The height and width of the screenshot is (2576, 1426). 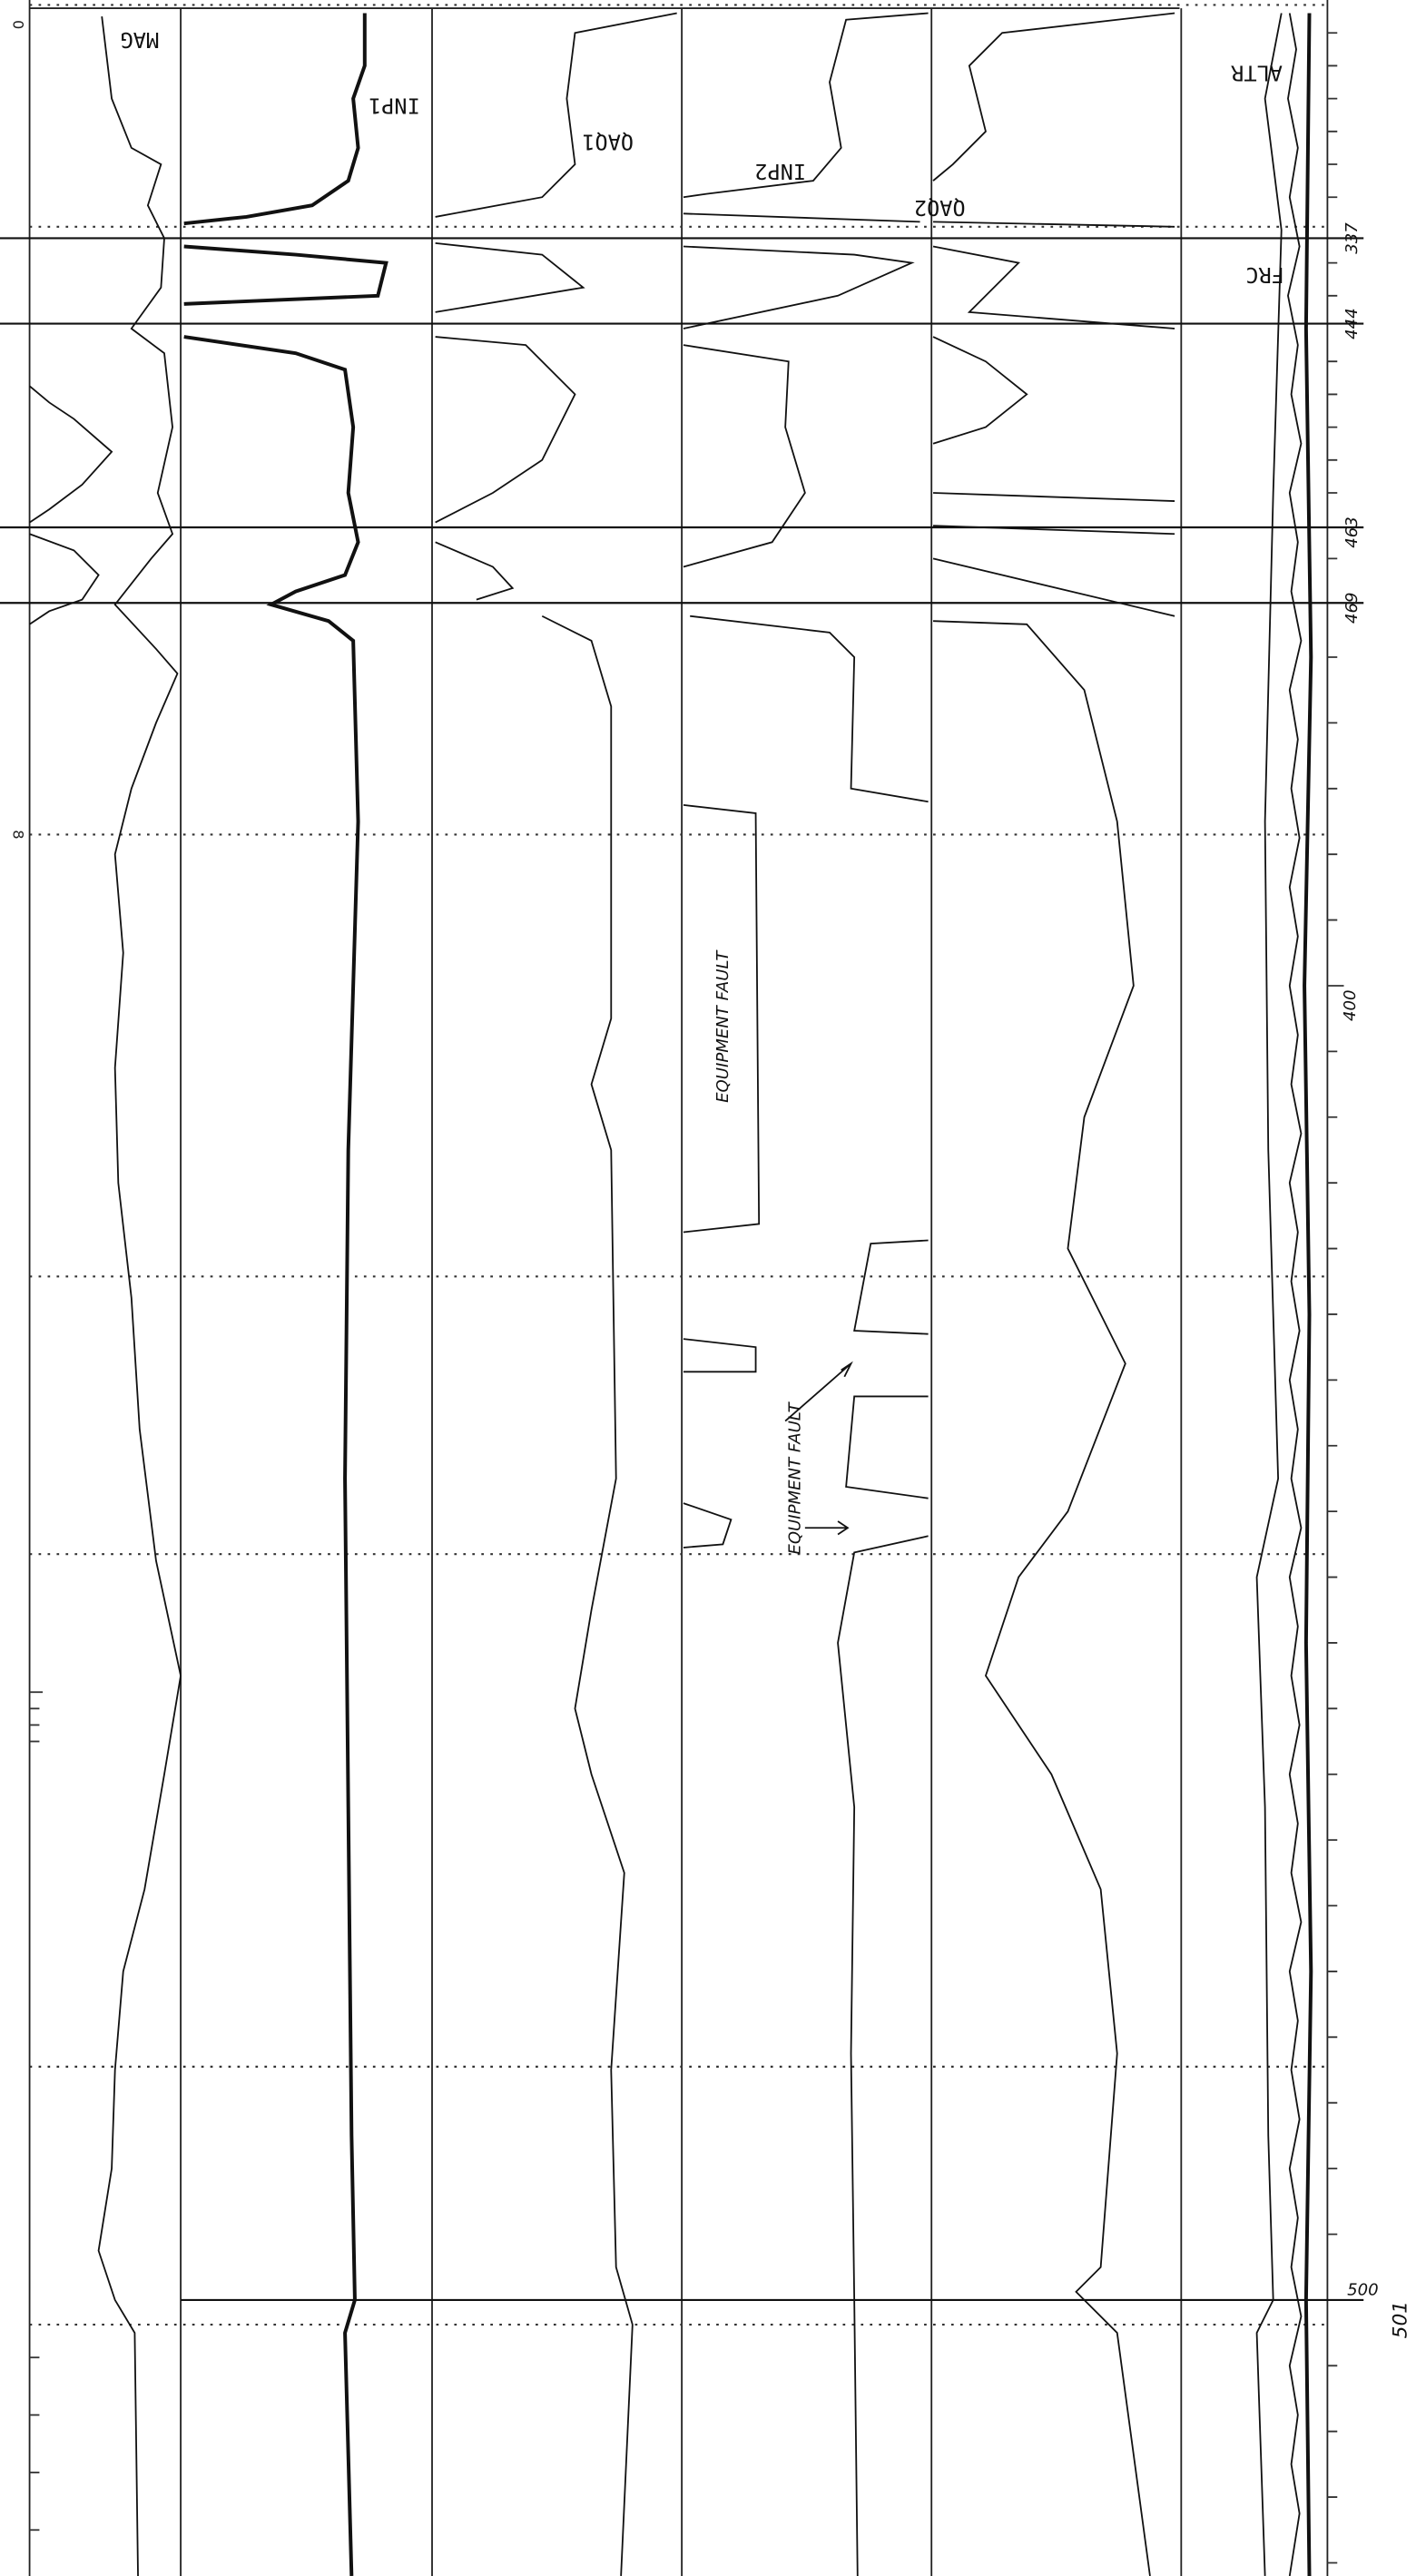 I want to click on channel-label: INP2, so click(x=780, y=171).